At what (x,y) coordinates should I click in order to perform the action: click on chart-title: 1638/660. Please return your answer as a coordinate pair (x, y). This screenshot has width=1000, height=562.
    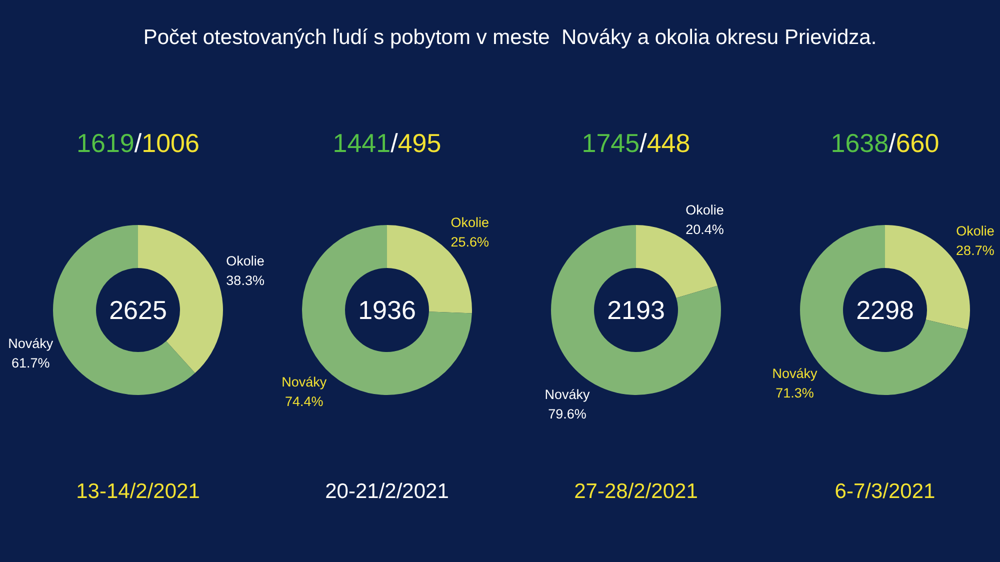
    Looking at the image, I should click on (885, 143).